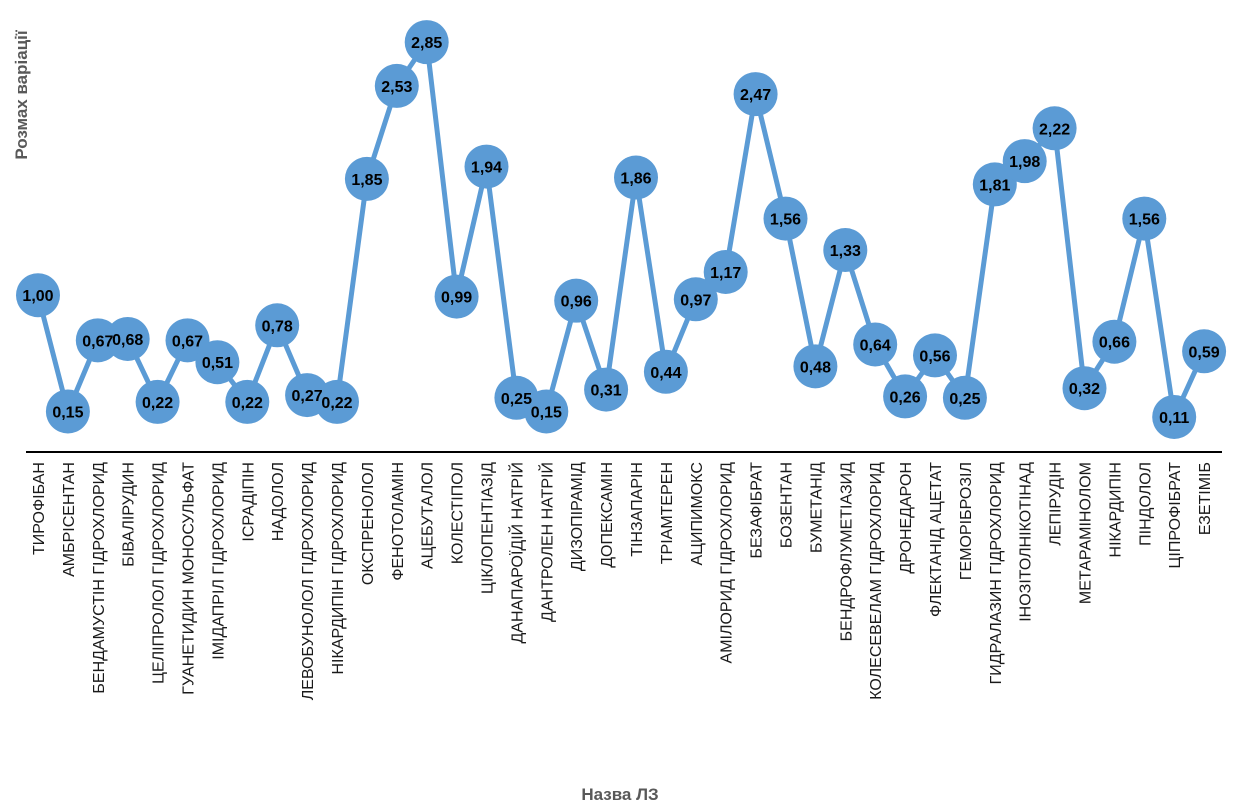  What do you see at coordinates (278, 501) in the screenshot?
I see `x-tick-label: НАДОЛОЛ` at bounding box center [278, 501].